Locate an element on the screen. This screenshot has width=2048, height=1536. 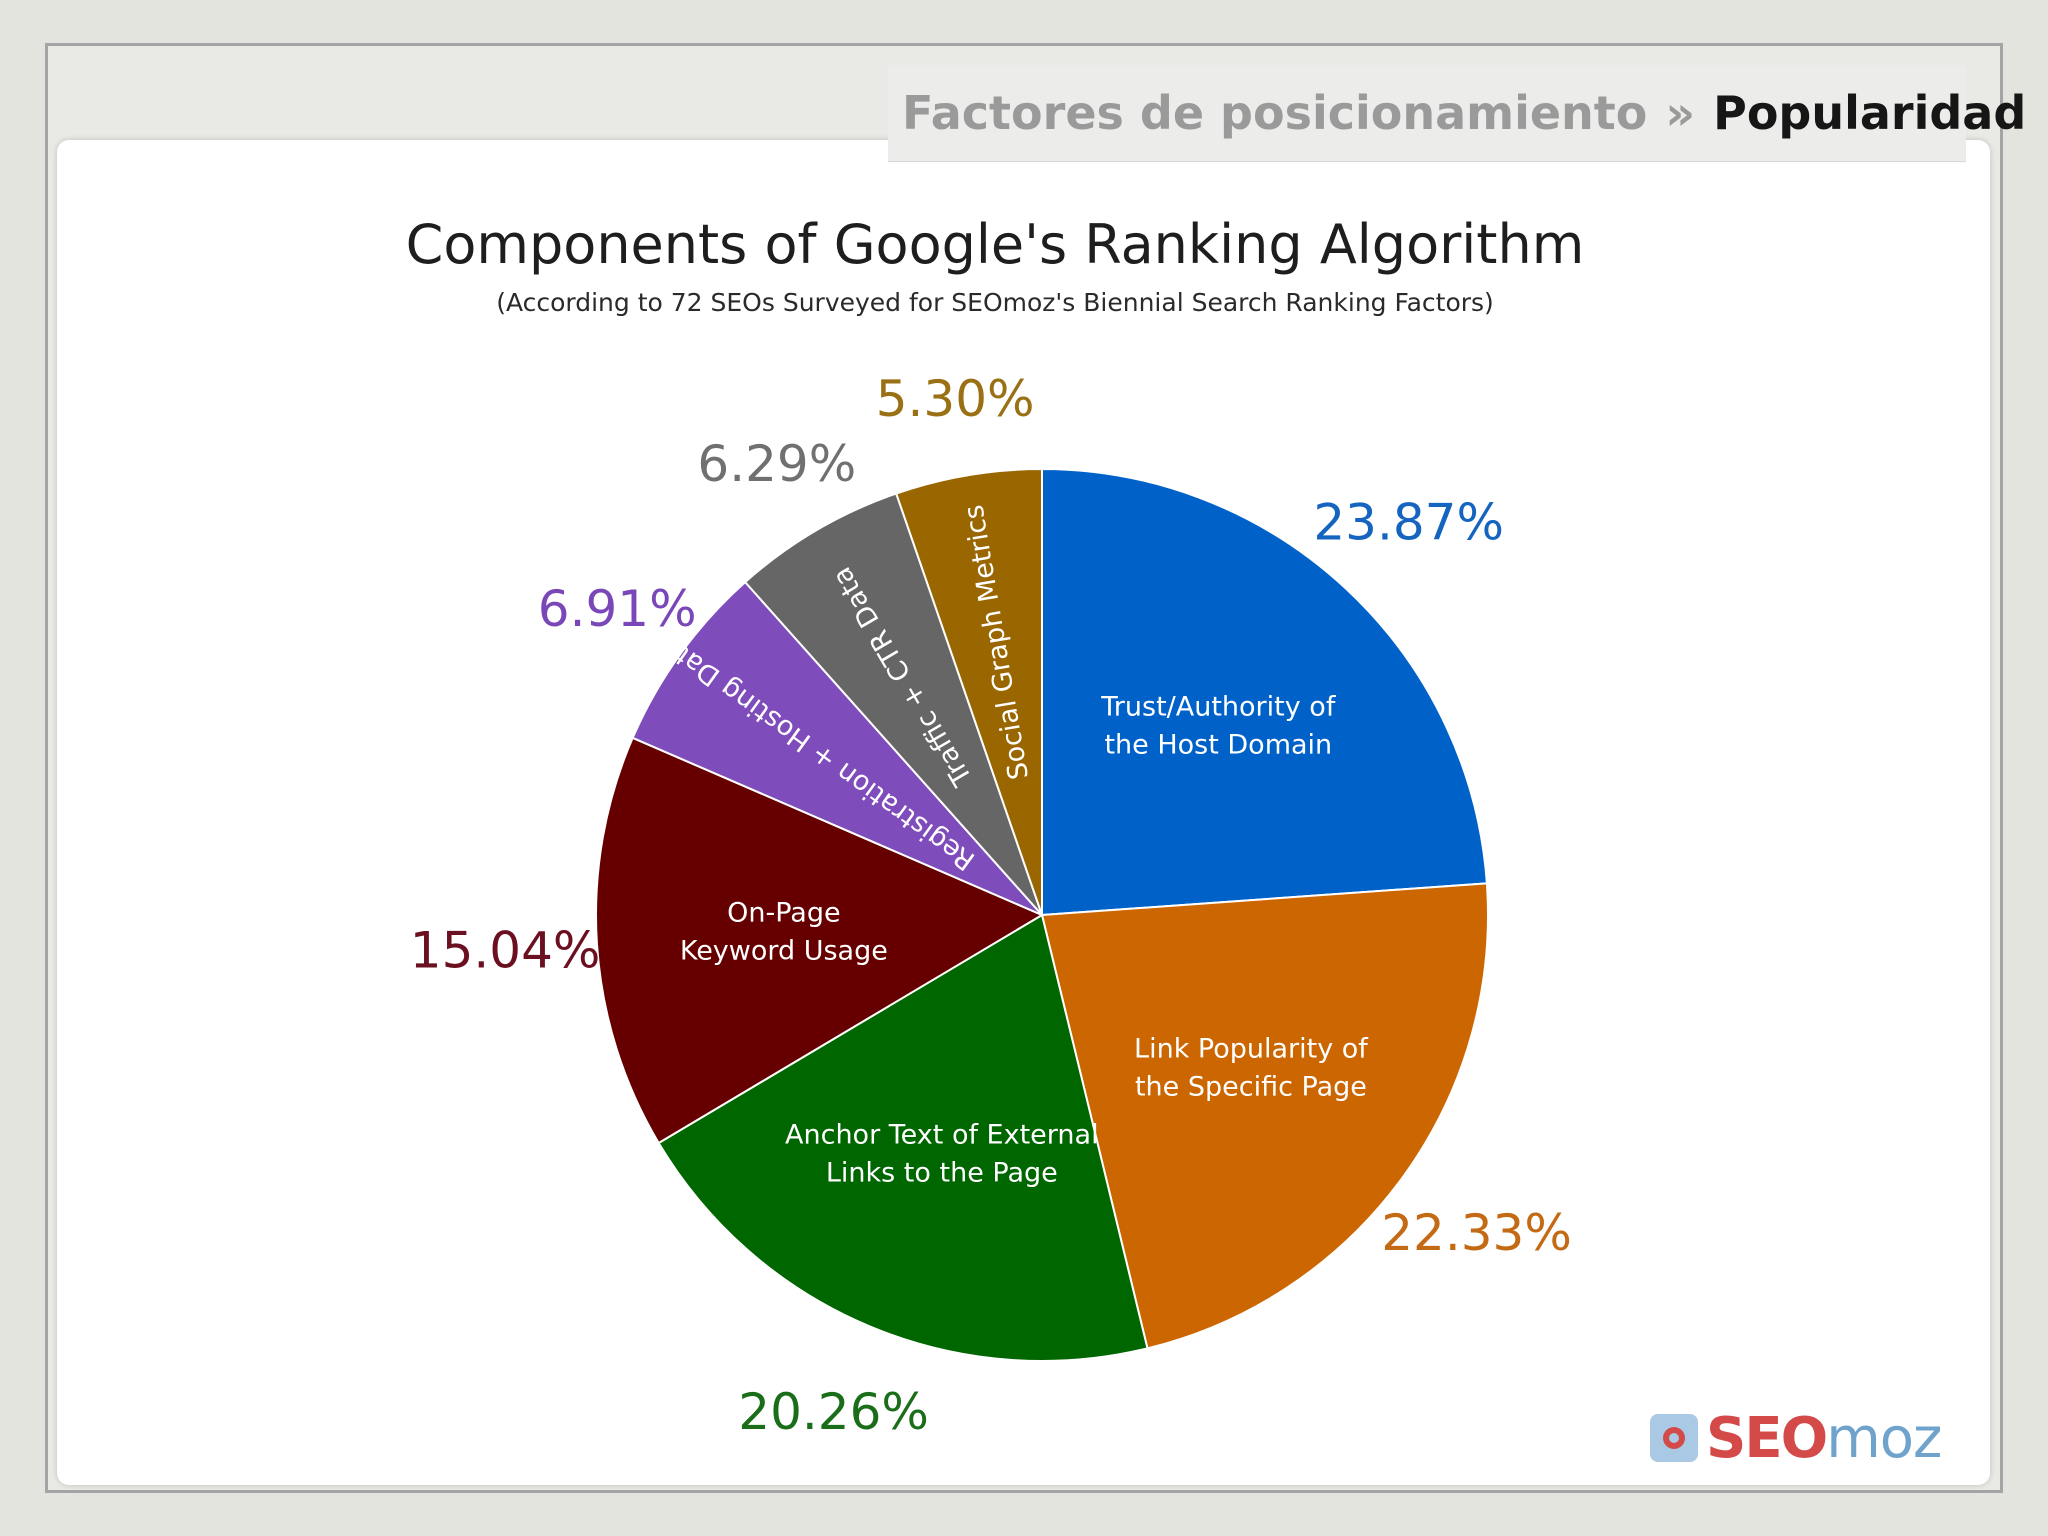
pie-value-label: 6.29% is located at coordinates (776, 464).